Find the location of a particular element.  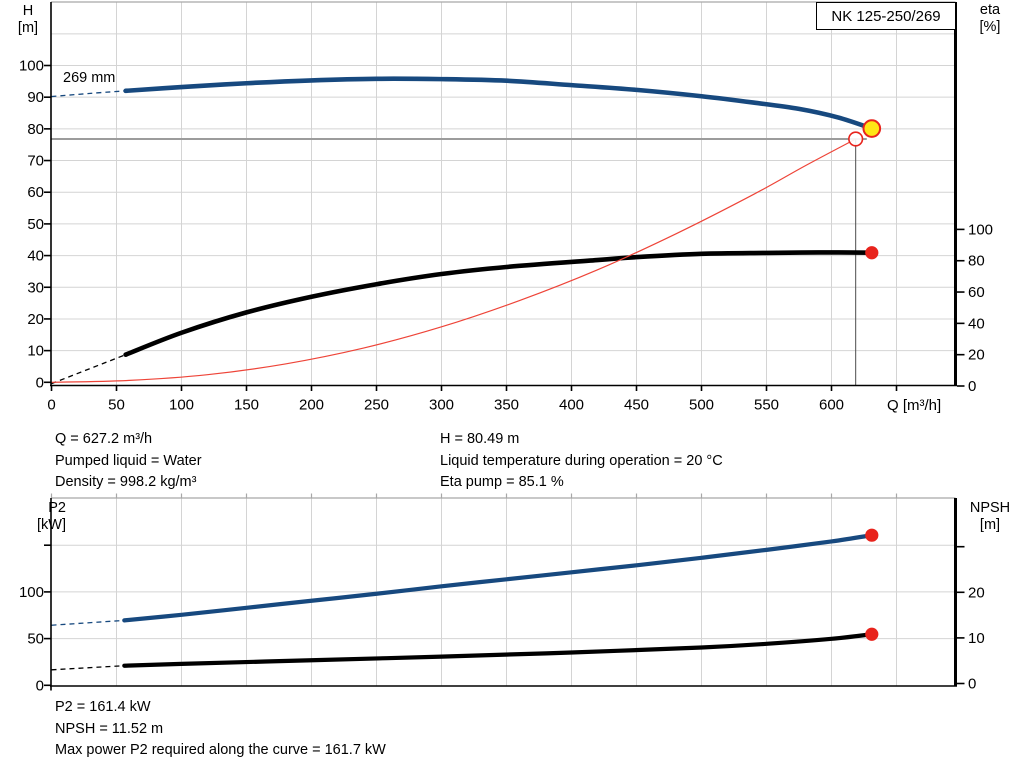

impeller-diameter-label: 269 mm is located at coordinates (89, 78).